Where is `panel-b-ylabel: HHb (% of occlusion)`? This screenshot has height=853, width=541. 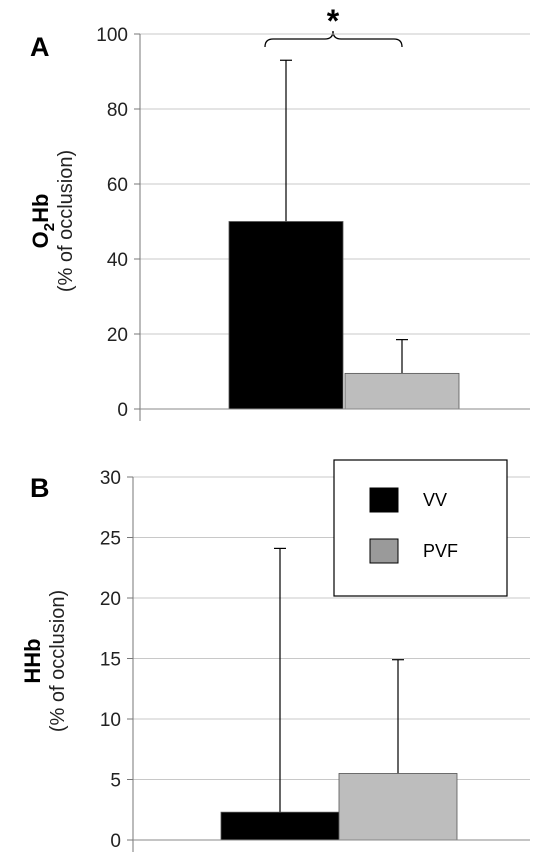 panel-b-ylabel: HHb (% of occlusion) is located at coordinates (44, 661).